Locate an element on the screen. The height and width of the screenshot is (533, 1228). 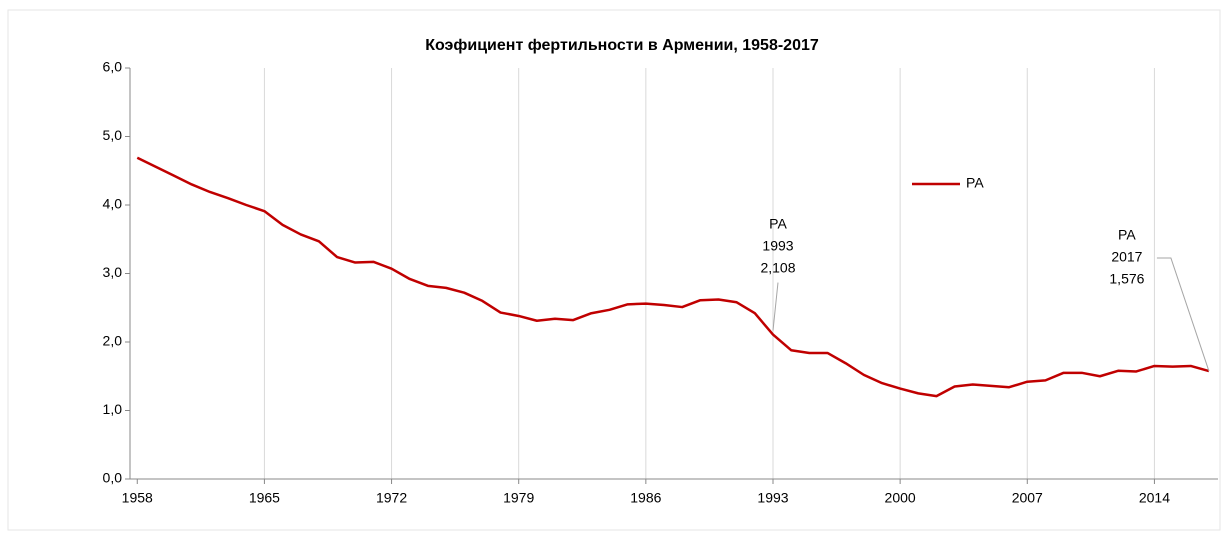
annotation-label: 1993 is located at coordinates (777, 245).